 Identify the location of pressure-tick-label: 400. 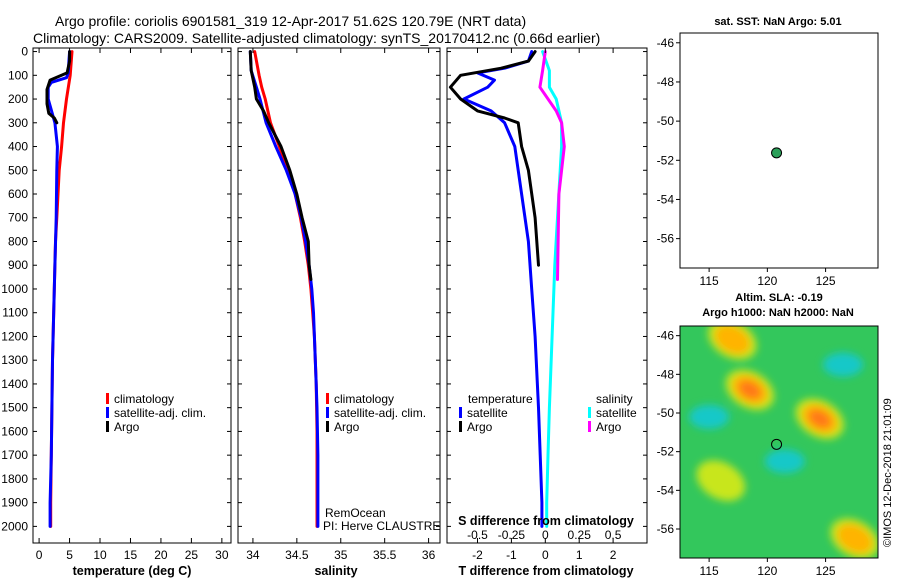
(18, 147).